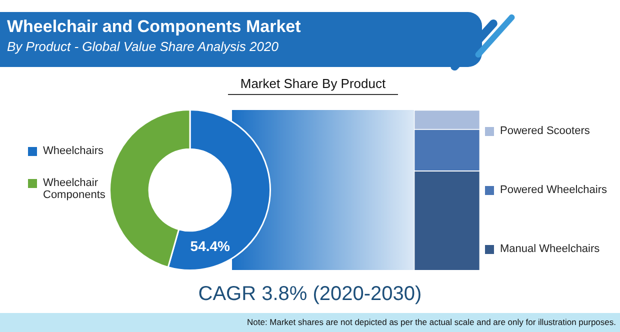 Image resolution: width=620 pixels, height=332 pixels. Describe the element at coordinates (431, 322) in the screenshot. I see `text: Note: Market shares are not depicted as per the actual scale and are only for illustration purposes.` at that location.